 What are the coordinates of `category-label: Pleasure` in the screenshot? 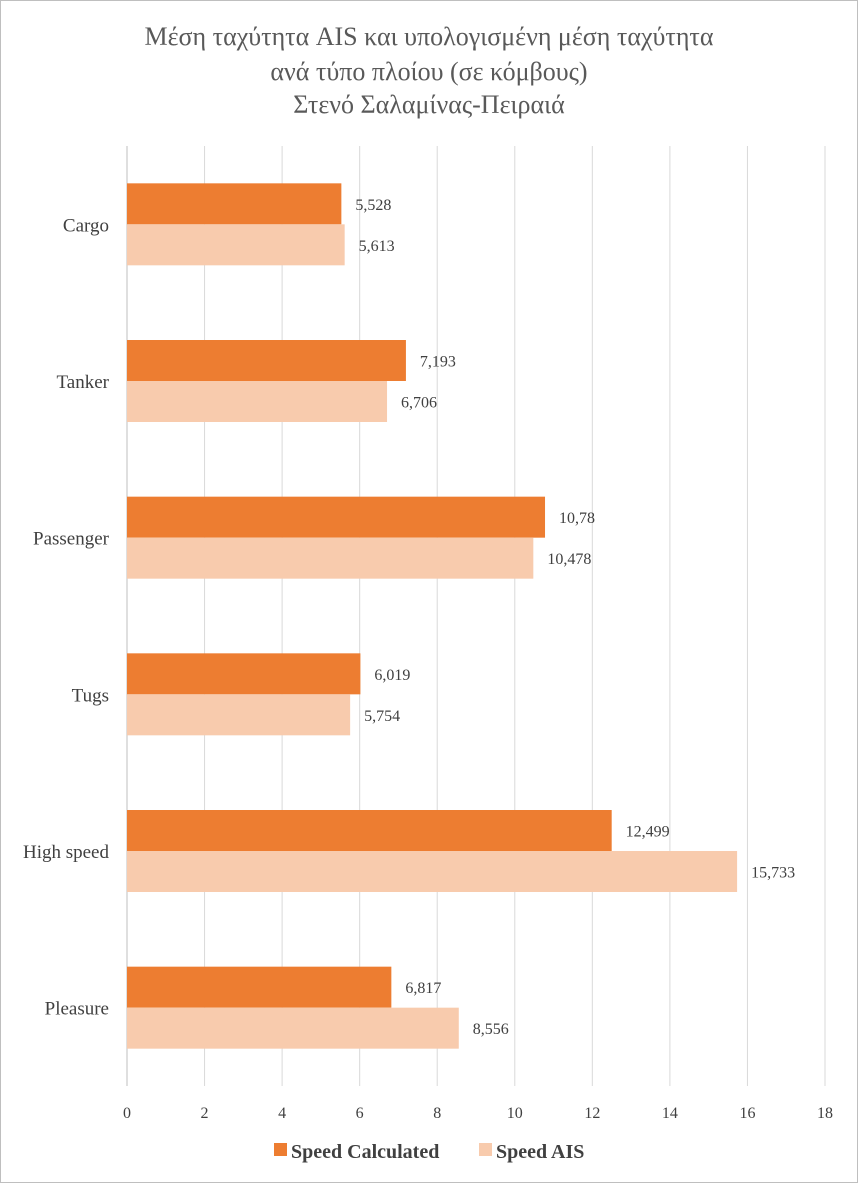 It's located at (77, 1009).